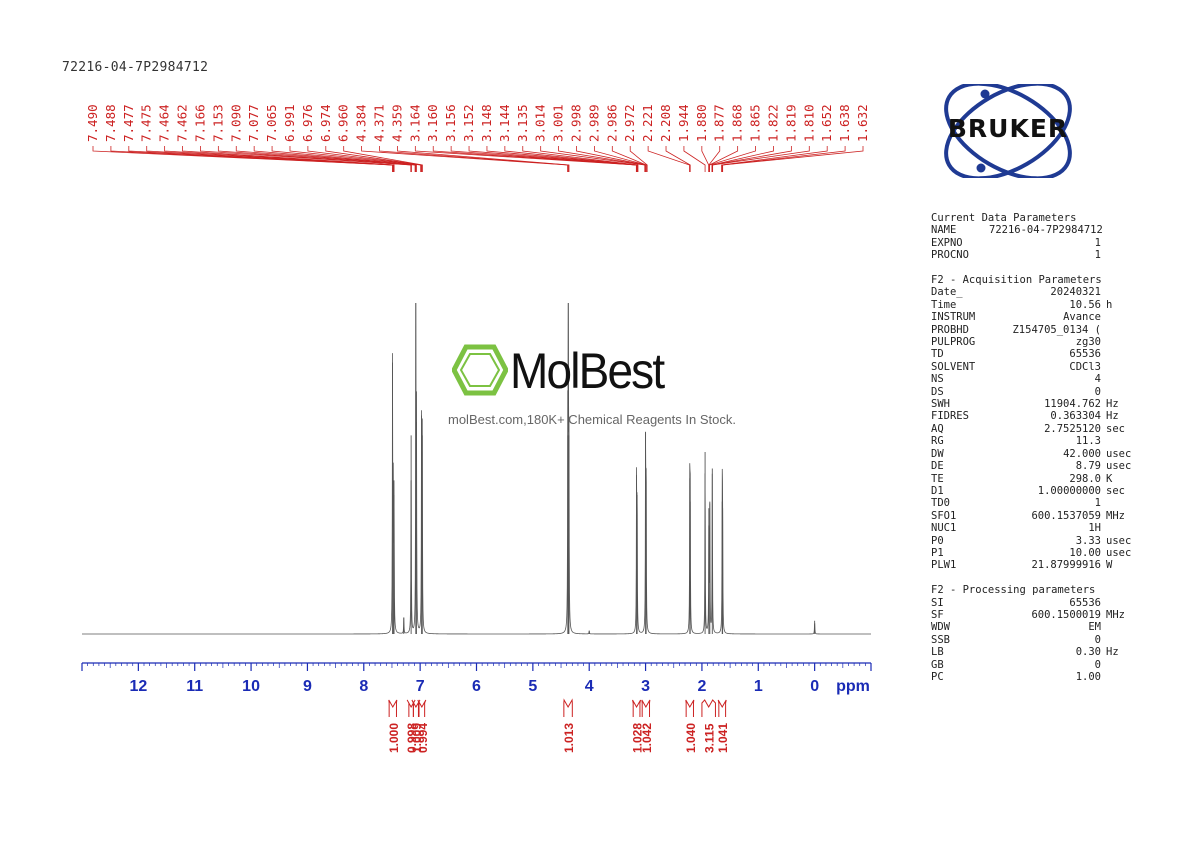 The height and width of the screenshot is (842, 1190). I want to click on param-unit: W, so click(1109, 565).